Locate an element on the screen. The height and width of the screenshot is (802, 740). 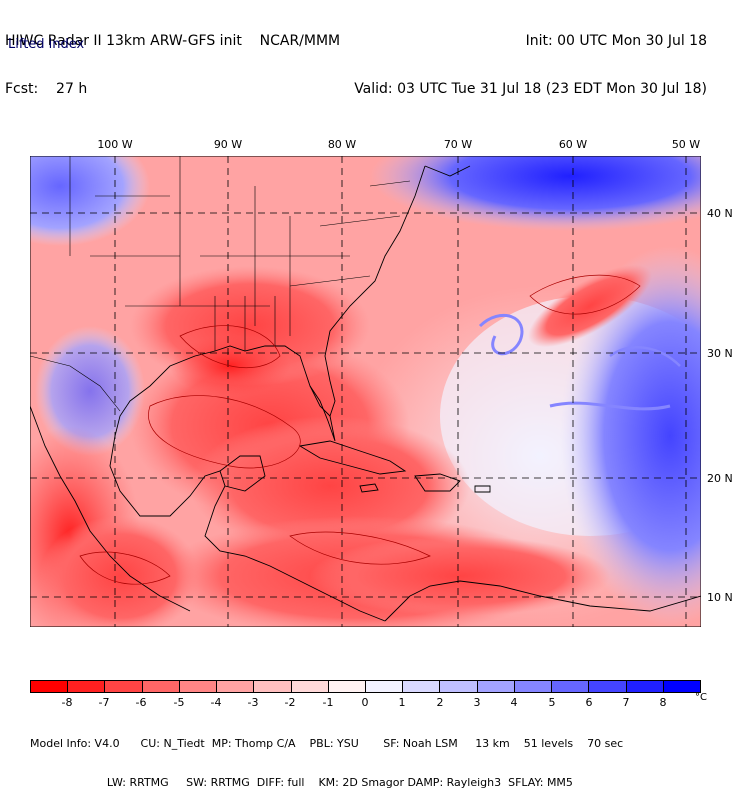
lon-label-50w: 50 W is located at coordinates (686, 144).